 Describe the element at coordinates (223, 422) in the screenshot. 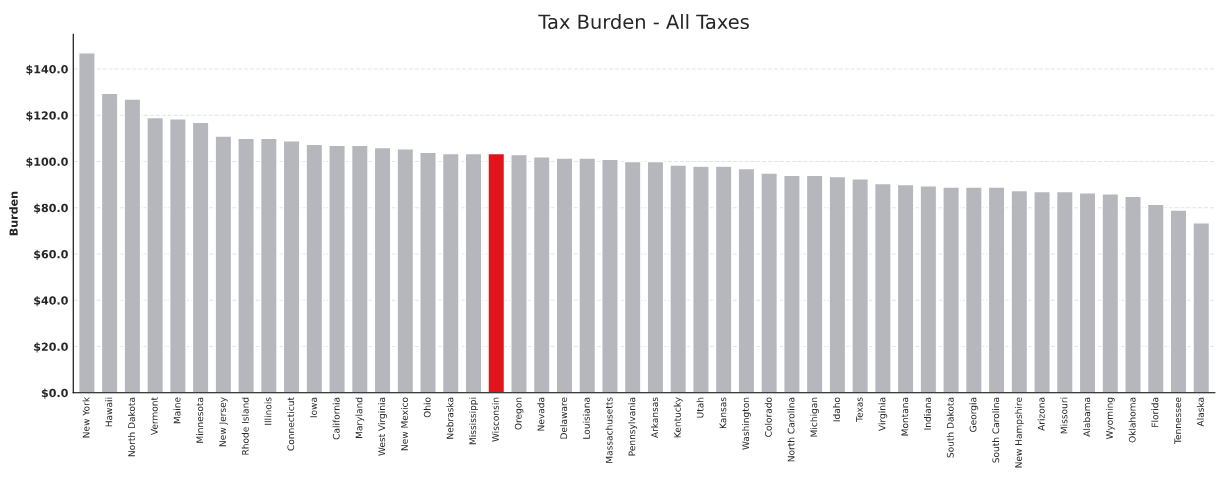

I see `x-tick-label: New Jersey` at that location.